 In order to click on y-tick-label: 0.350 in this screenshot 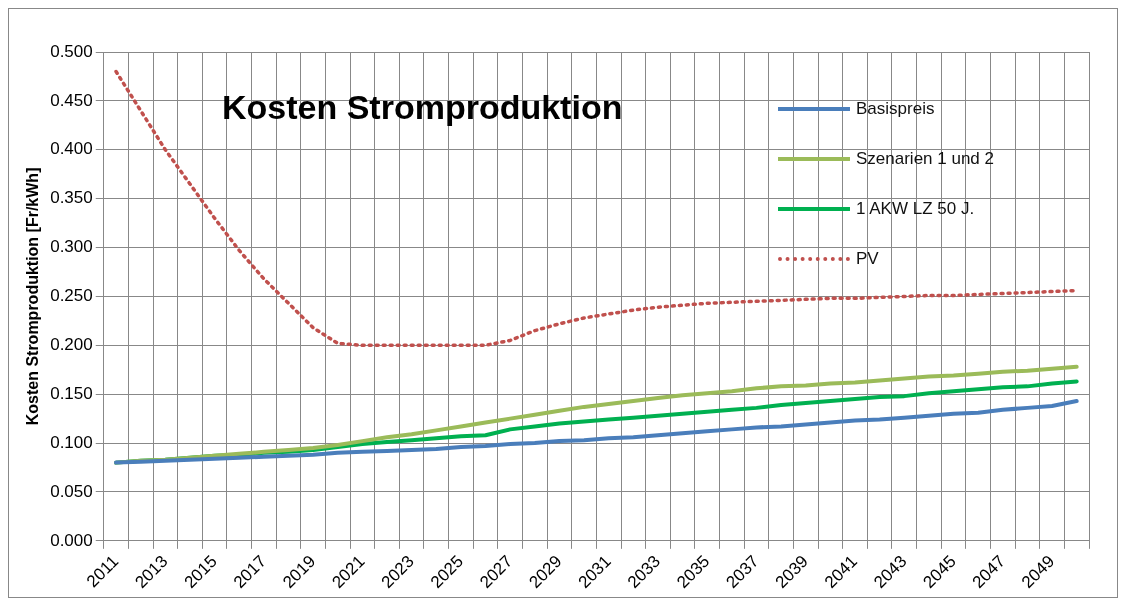, I will do `click(71, 198)`.